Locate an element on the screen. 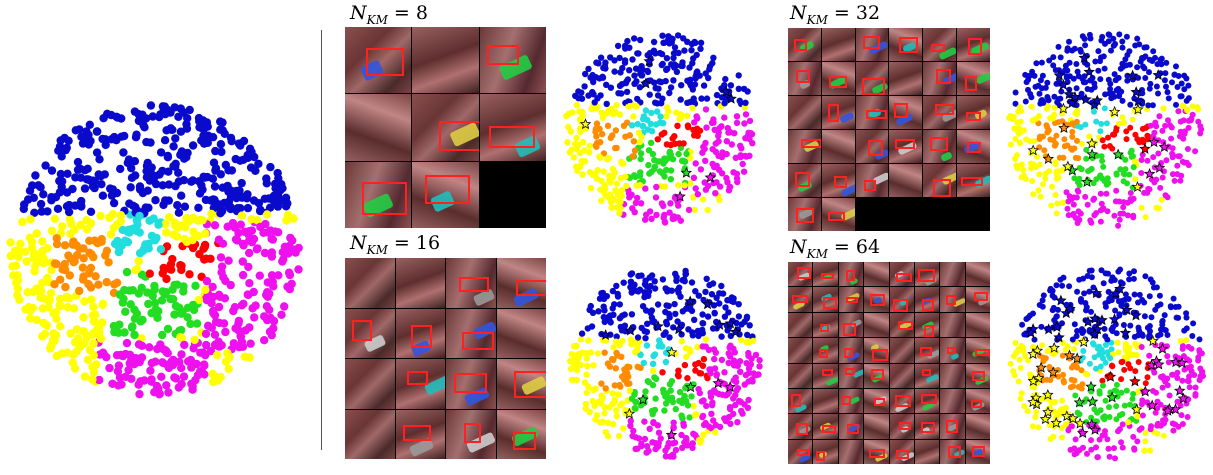  label-nkm-64: NKM = 64 is located at coordinates (835, 248).